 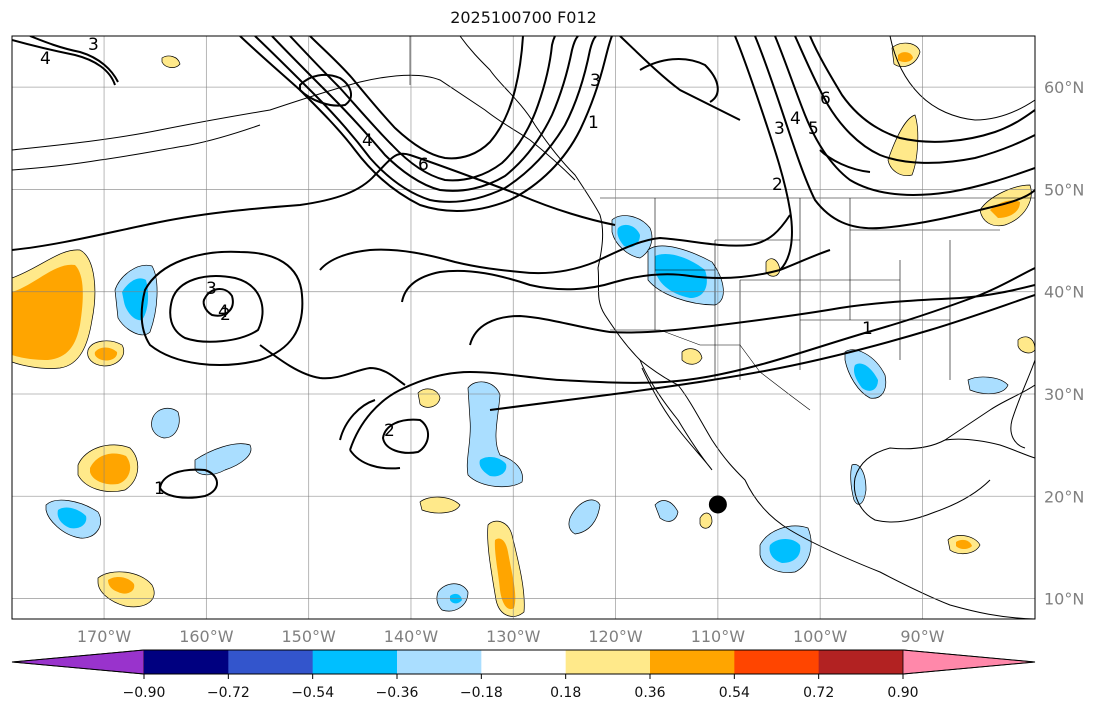 I want to click on colorbar-tick-label: −0.36, so click(x=397, y=693).